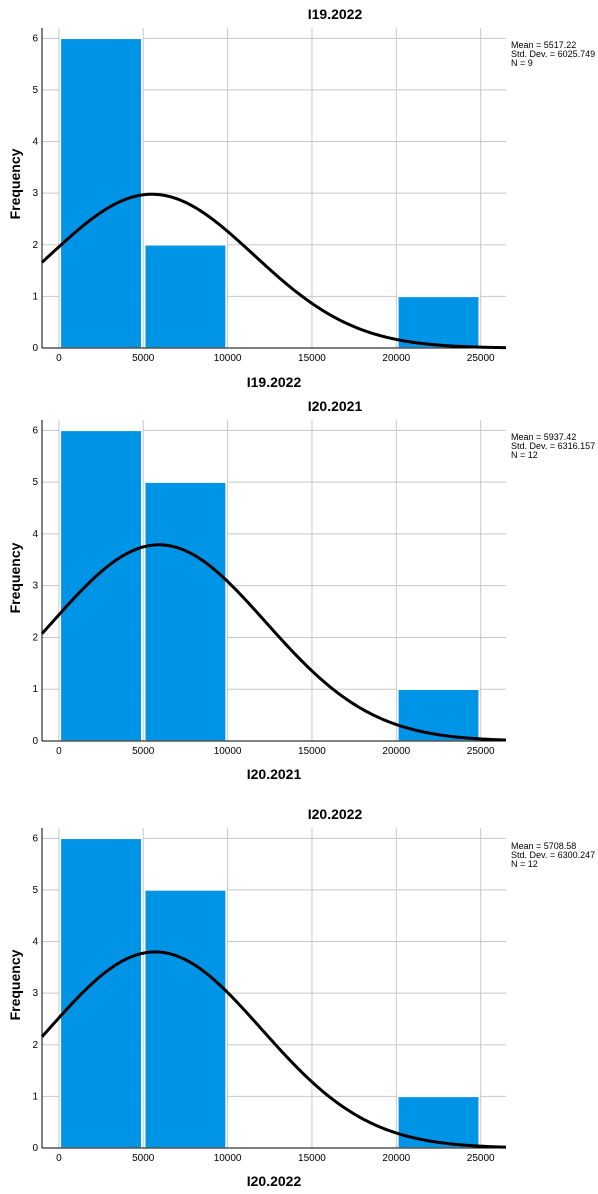 This screenshot has width=598, height=1194. Describe the element at coordinates (553, 855) in the screenshot. I see `stat-std-dev: Std. Dev. = 6300.247` at that location.